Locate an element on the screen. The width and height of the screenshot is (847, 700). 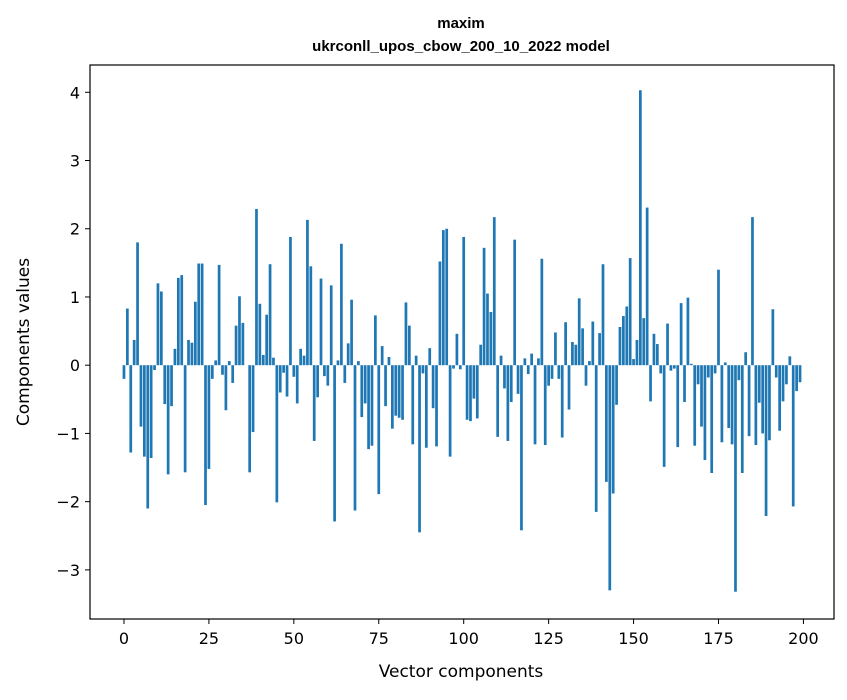
y-tick-label: 4 is located at coordinates (75, 92).